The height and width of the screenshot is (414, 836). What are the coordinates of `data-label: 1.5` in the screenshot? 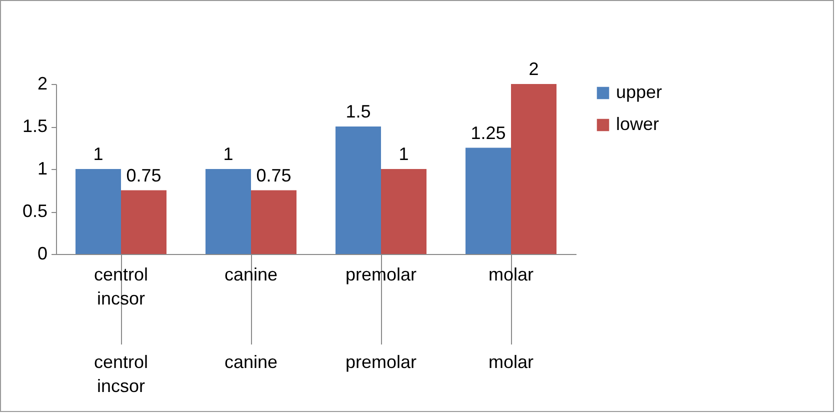 It's located at (358, 112).